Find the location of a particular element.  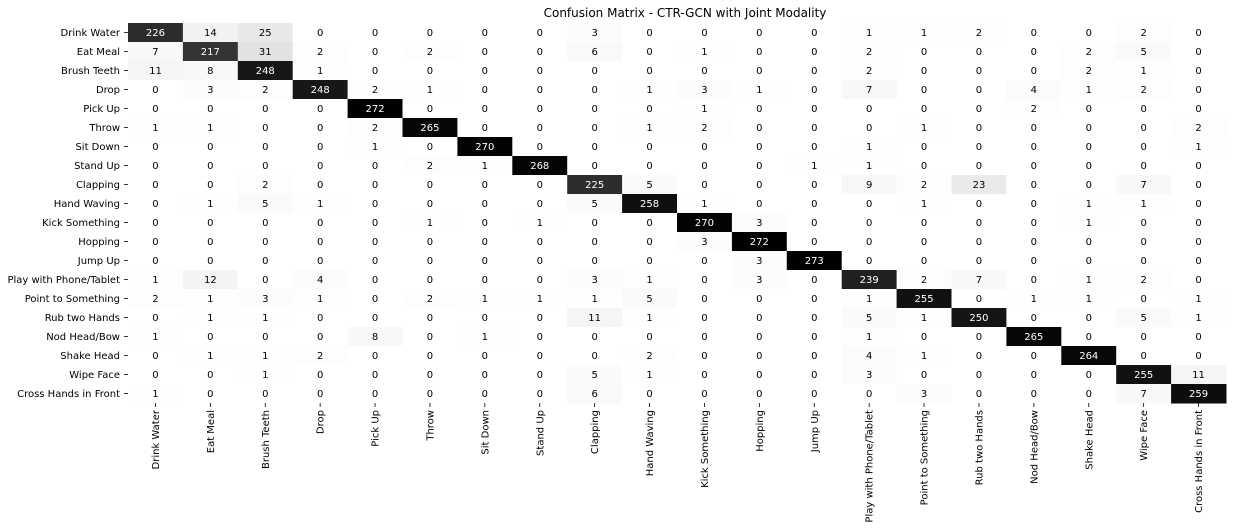

cell-value-label: 264 is located at coordinates (1088, 356).